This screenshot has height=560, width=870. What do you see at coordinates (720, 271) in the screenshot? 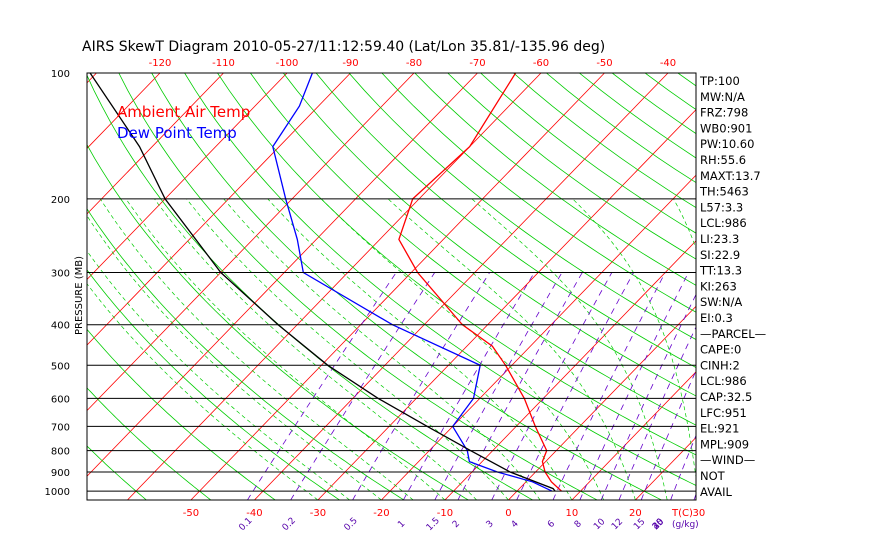
I see `stat-item: TT:13.3` at bounding box center [720, 271].